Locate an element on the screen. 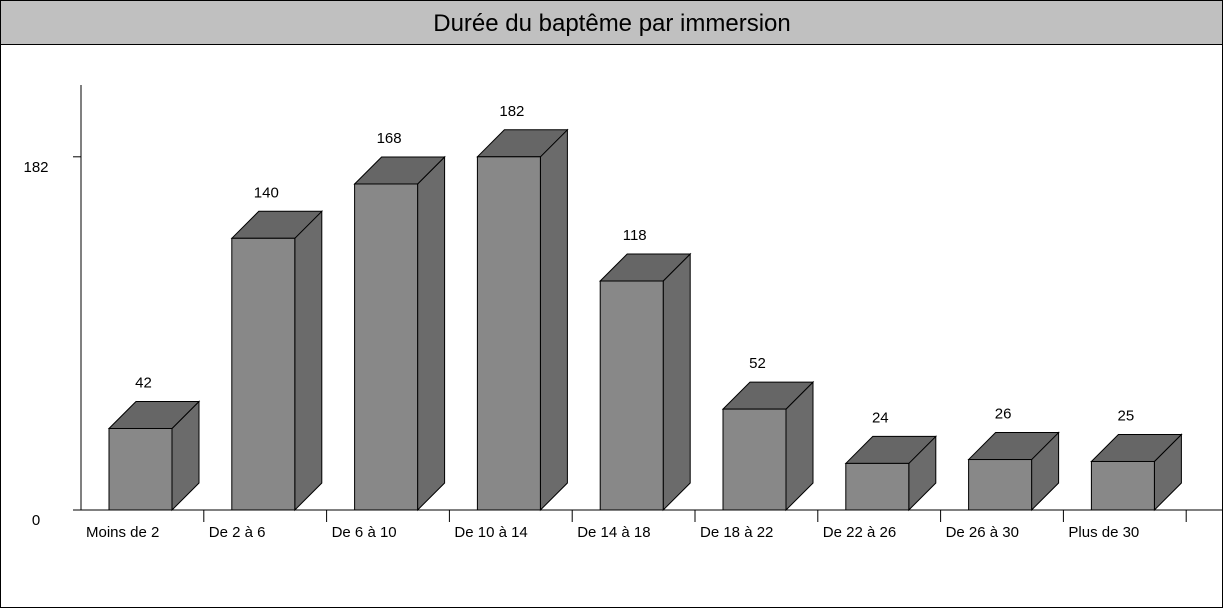 The height and width of the screenshot is (608, 1223). chart-title: Durée du baptême par immersion is located at coordinates (612, 23).